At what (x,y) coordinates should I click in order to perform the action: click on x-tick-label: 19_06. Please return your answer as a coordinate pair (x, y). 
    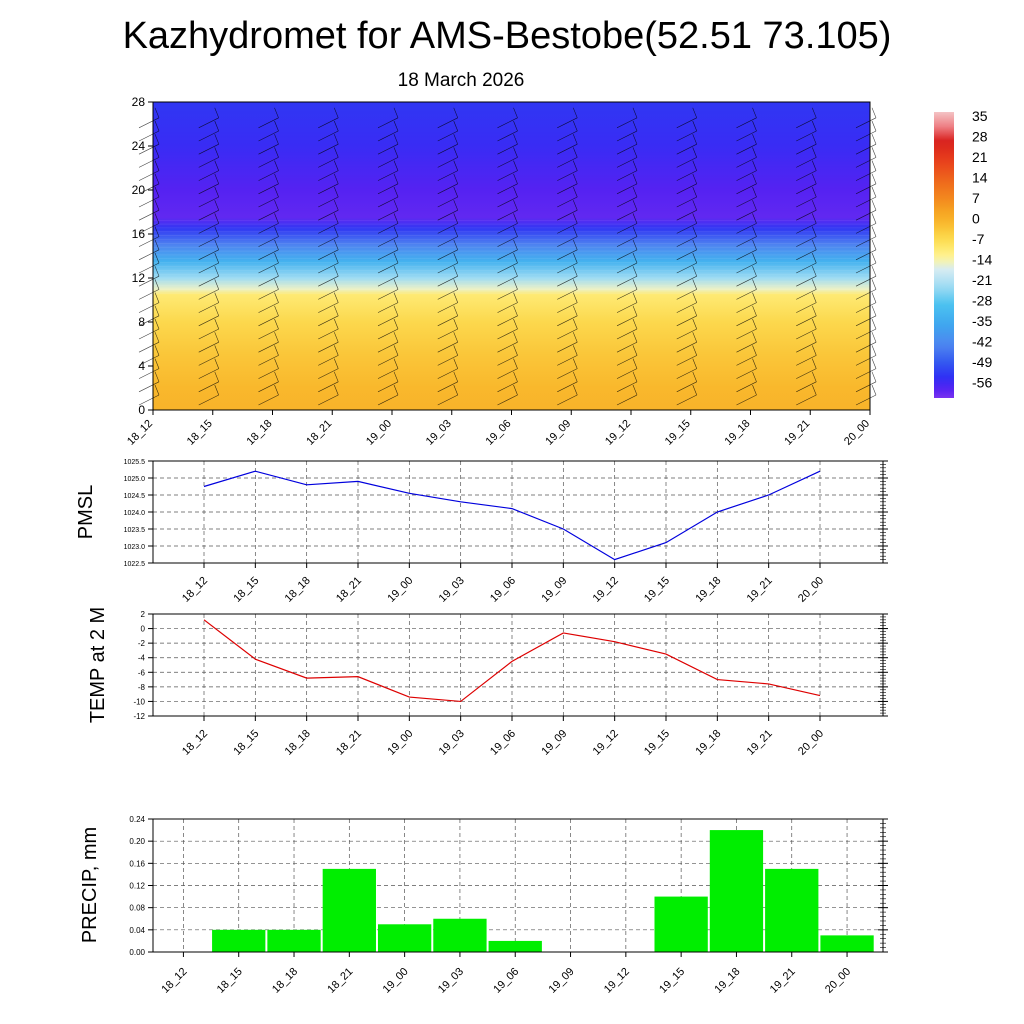
    Looking at the image, I should click on (499, 433).